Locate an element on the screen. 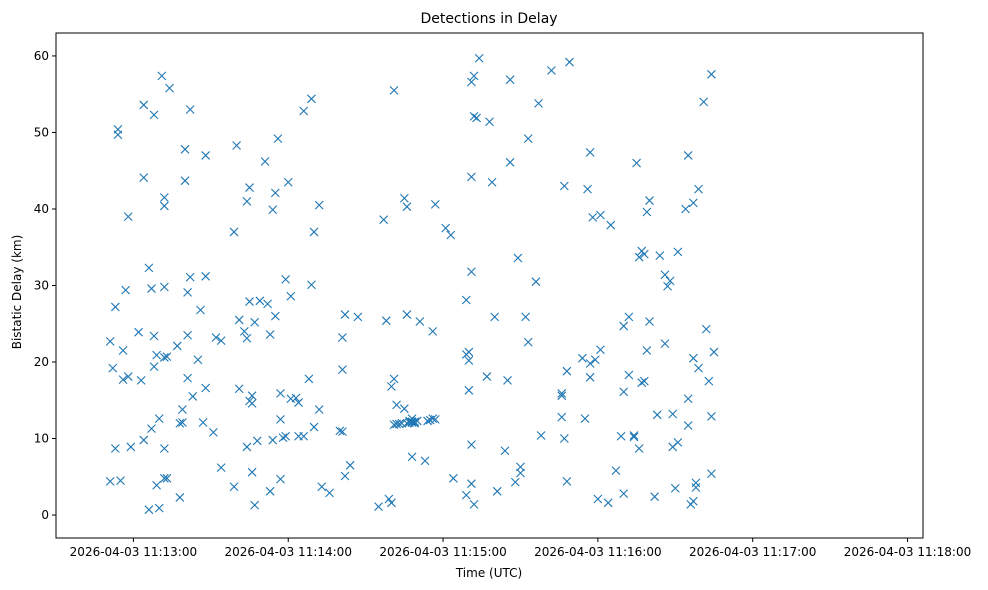  y-axis: 0 10 20 30 40 50 60 is located at coordinates (45, 285).